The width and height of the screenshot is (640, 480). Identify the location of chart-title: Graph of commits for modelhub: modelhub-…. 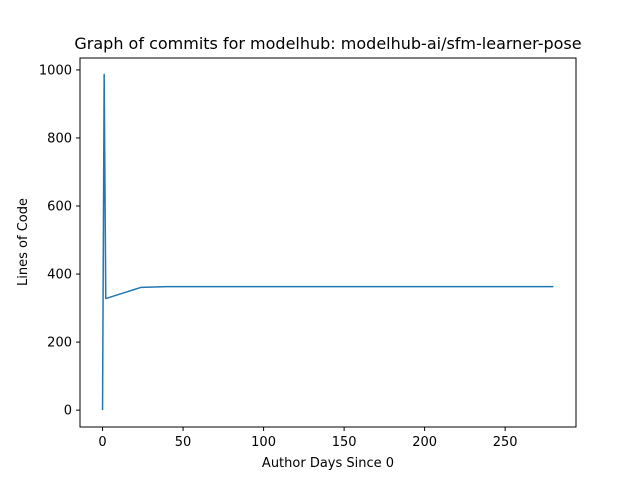
(327, 43).